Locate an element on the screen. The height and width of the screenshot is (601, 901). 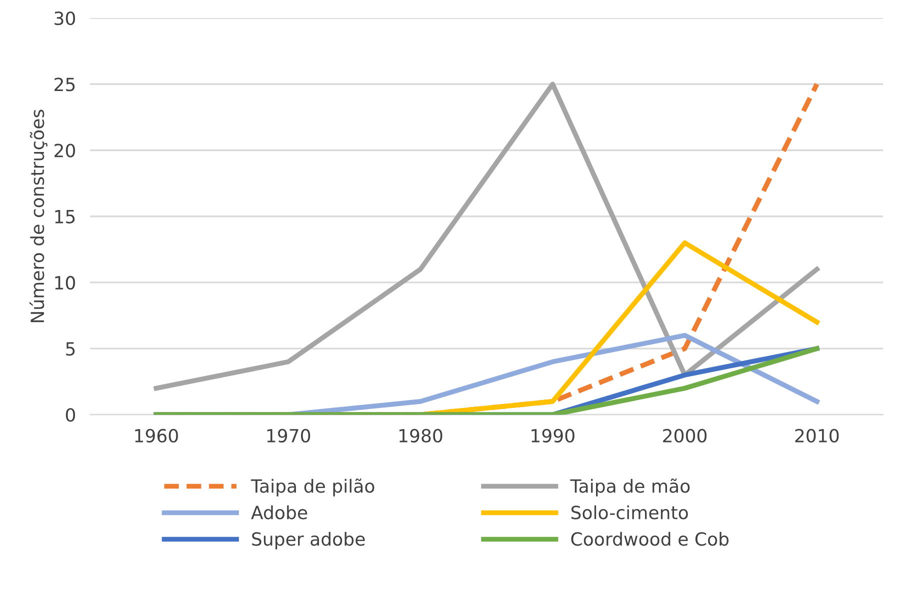
legend-label: Coordwood e Cob is located at coordinates (650, 539).